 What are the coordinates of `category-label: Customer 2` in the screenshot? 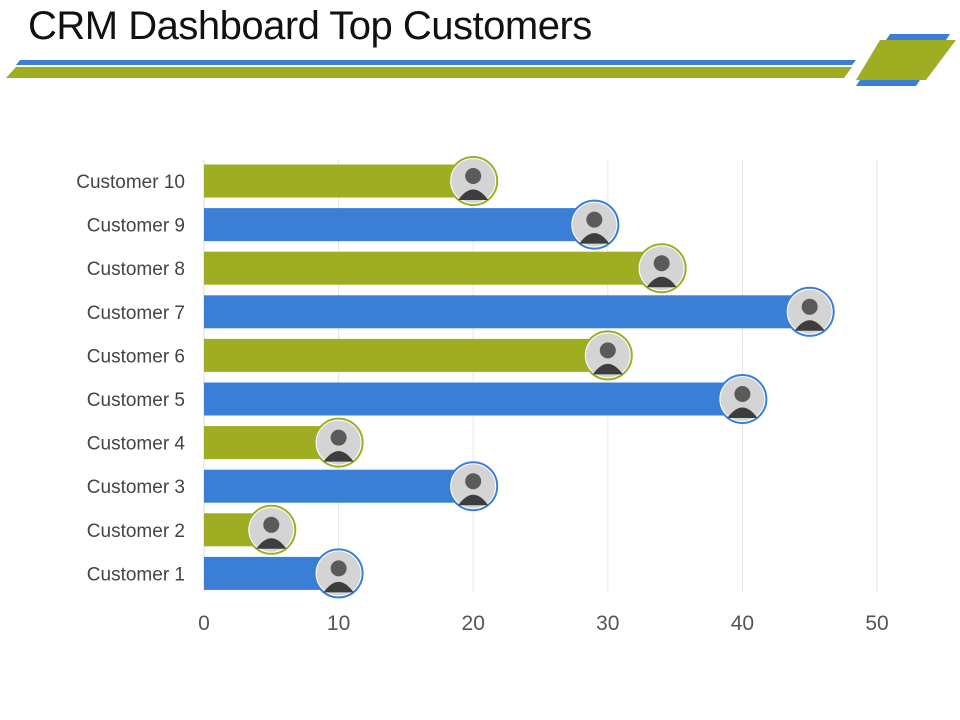 It's located at (136, 531).